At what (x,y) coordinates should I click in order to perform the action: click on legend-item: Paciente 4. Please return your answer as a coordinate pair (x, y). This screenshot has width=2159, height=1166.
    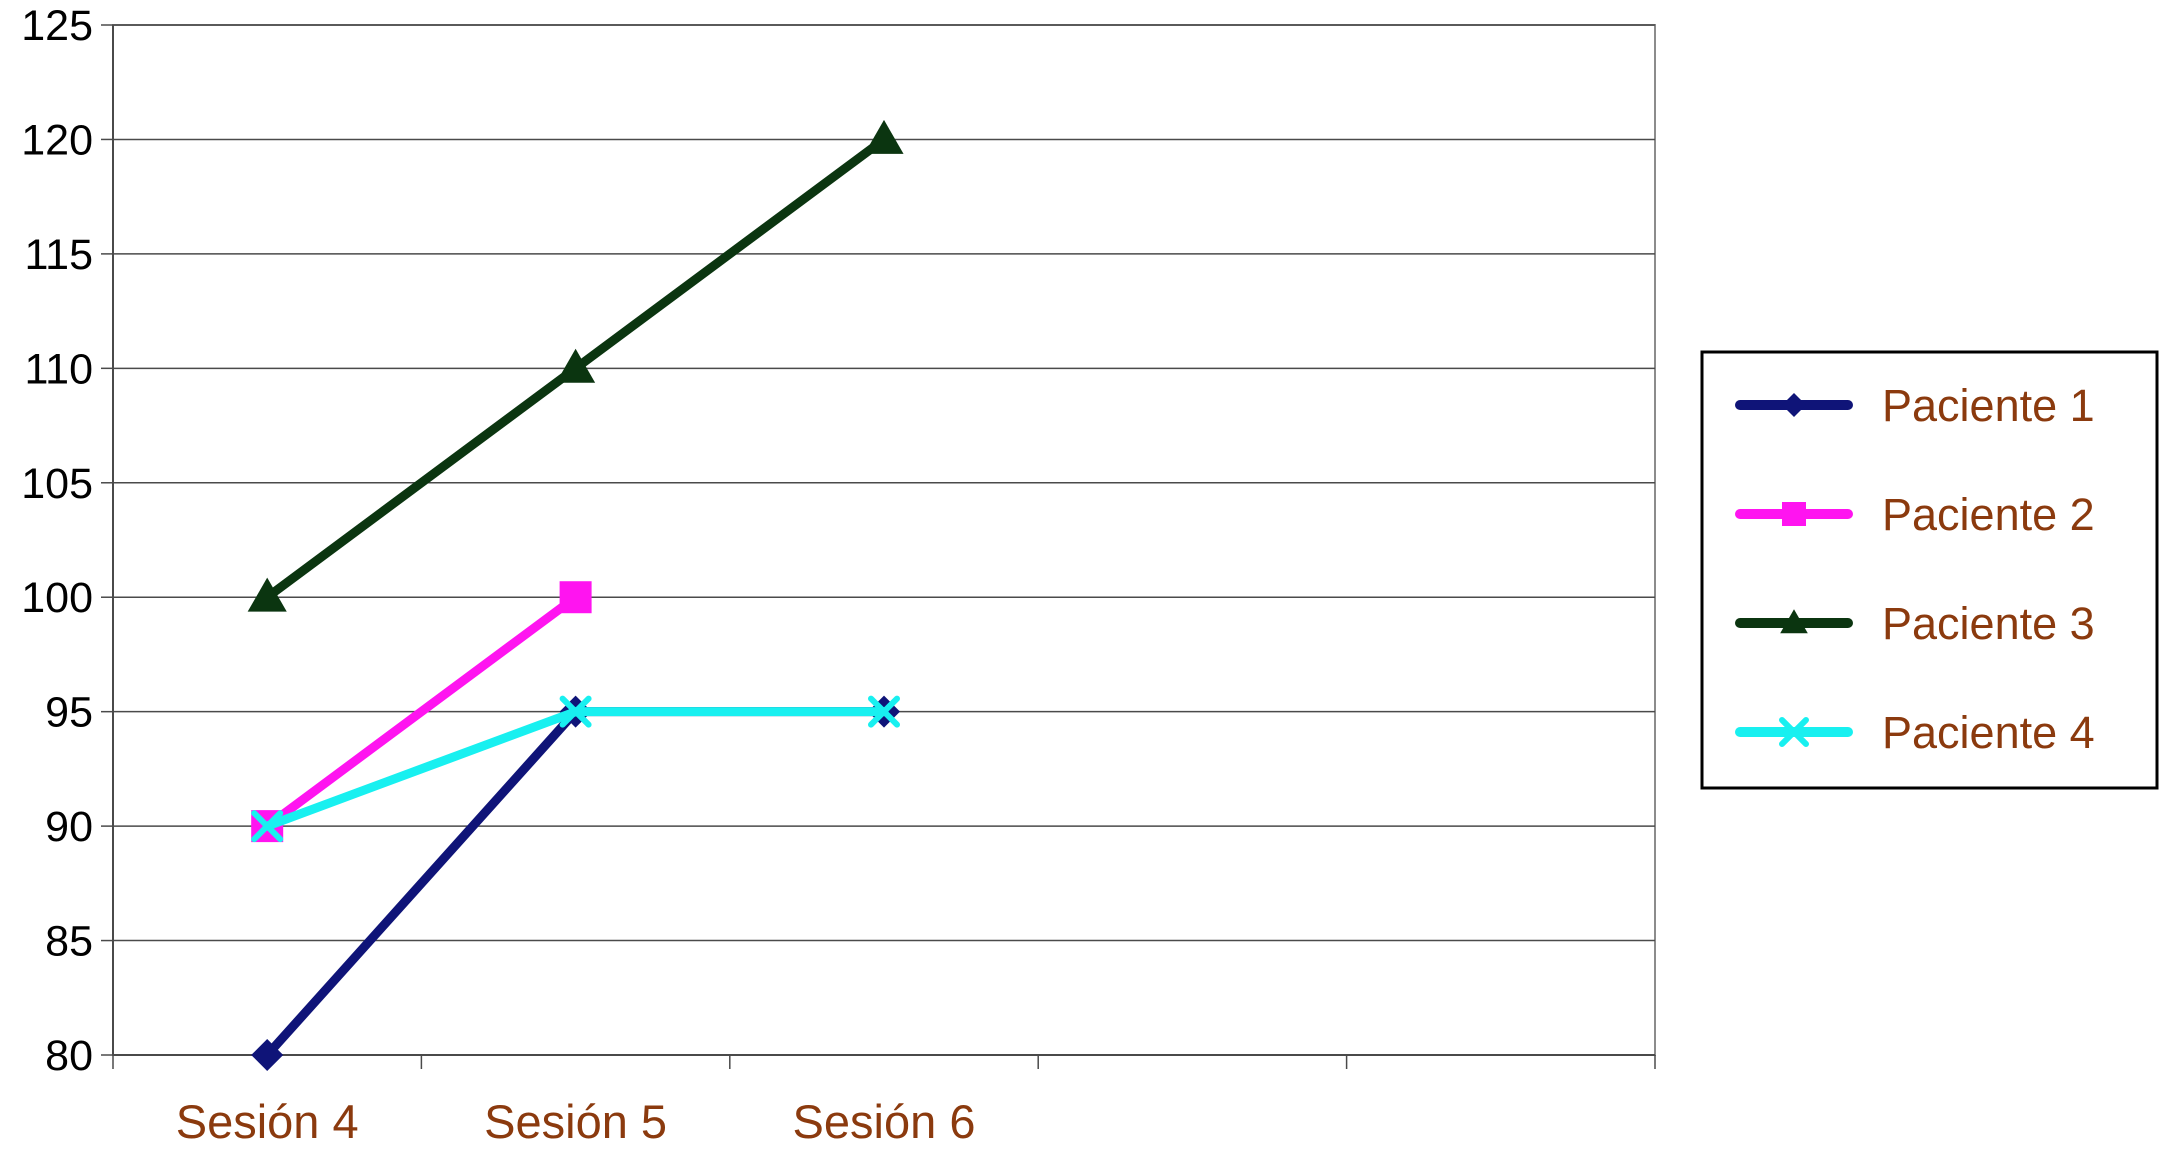
    Looking at the image, I should click on (1915, 732).